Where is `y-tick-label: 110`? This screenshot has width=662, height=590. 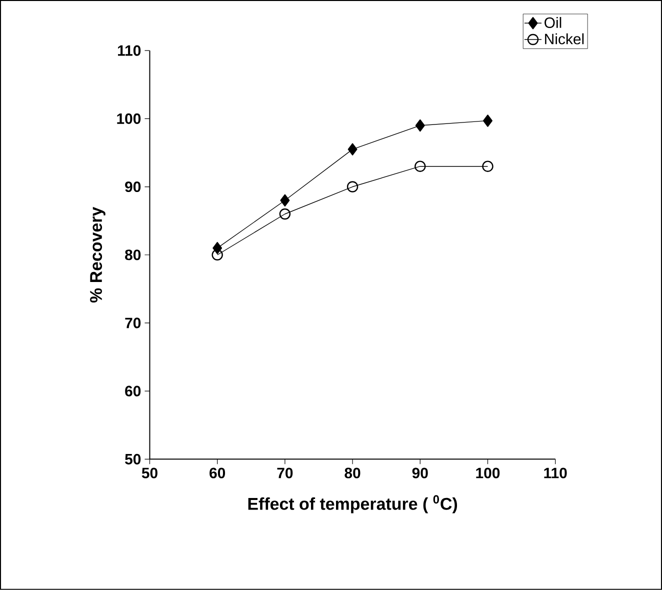
y-tick-label: 110 is located at coordinates (129, 50).